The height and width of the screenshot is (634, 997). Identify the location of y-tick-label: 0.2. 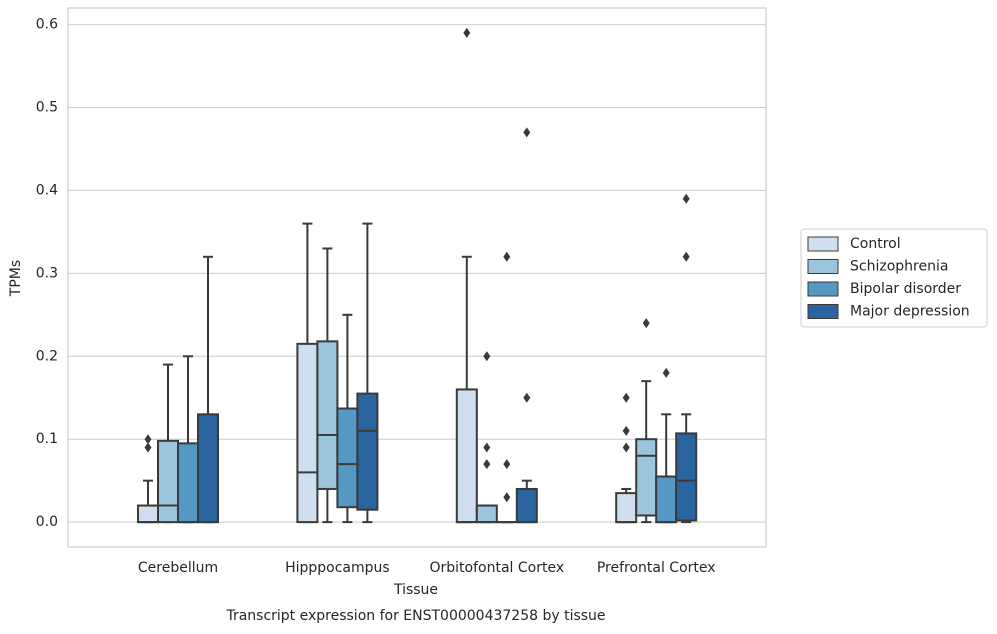
(47, 356).